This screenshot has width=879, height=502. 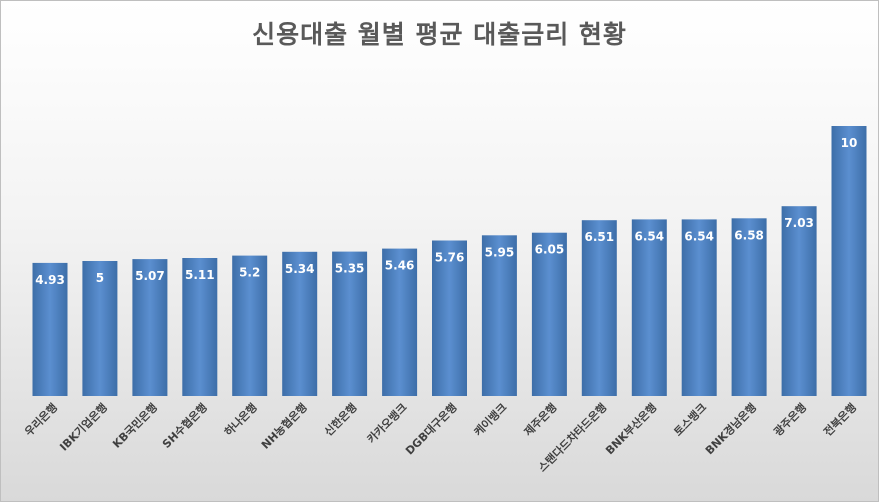 I want to click on category-label-8: 카카오뱅크, so click(x=387, y=423).